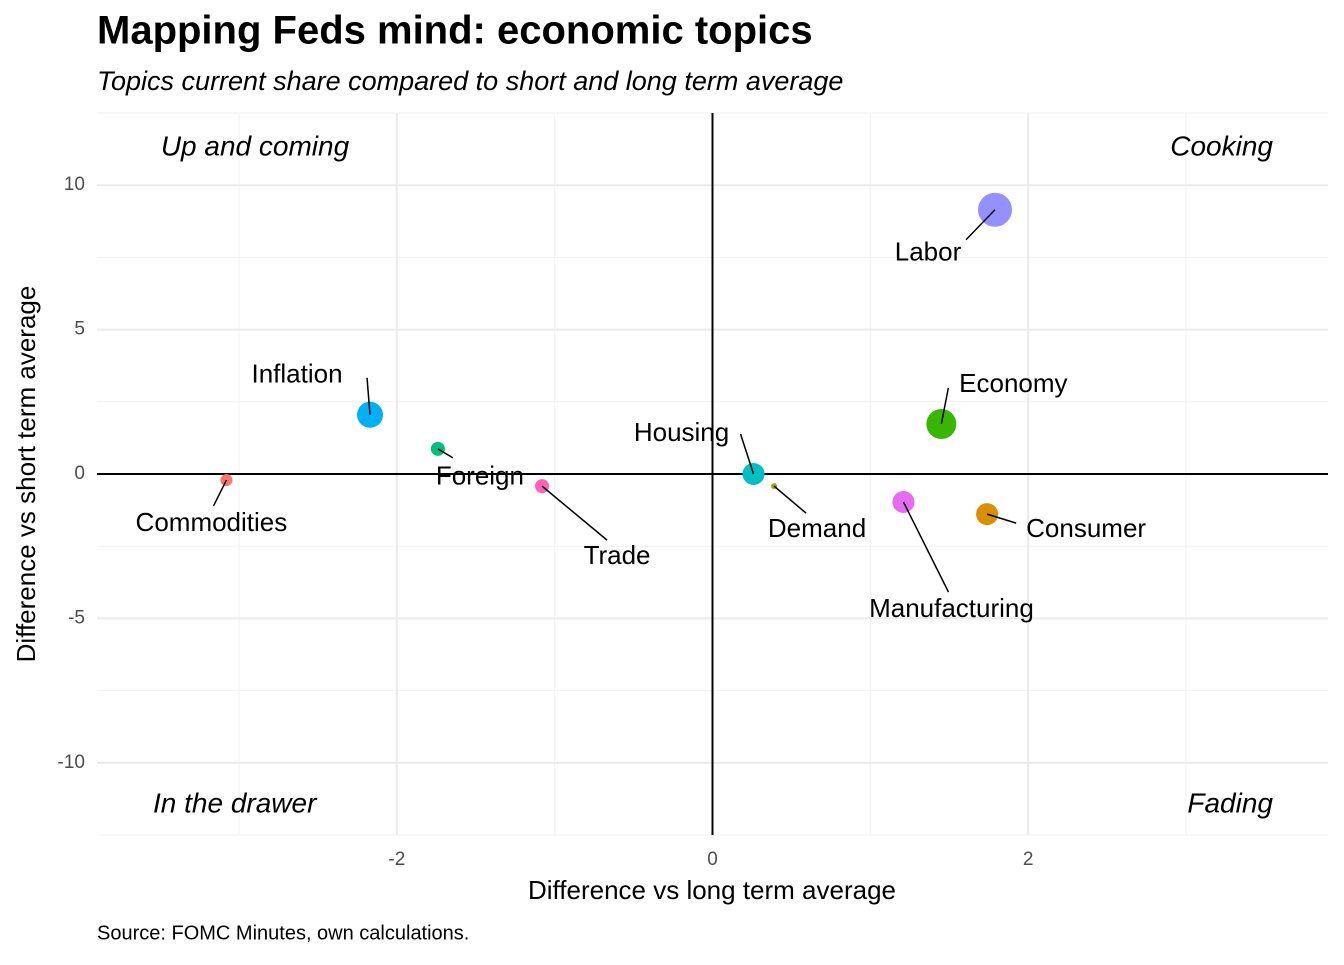  I want to click on x-tick-label: 0, so click(712, 859).